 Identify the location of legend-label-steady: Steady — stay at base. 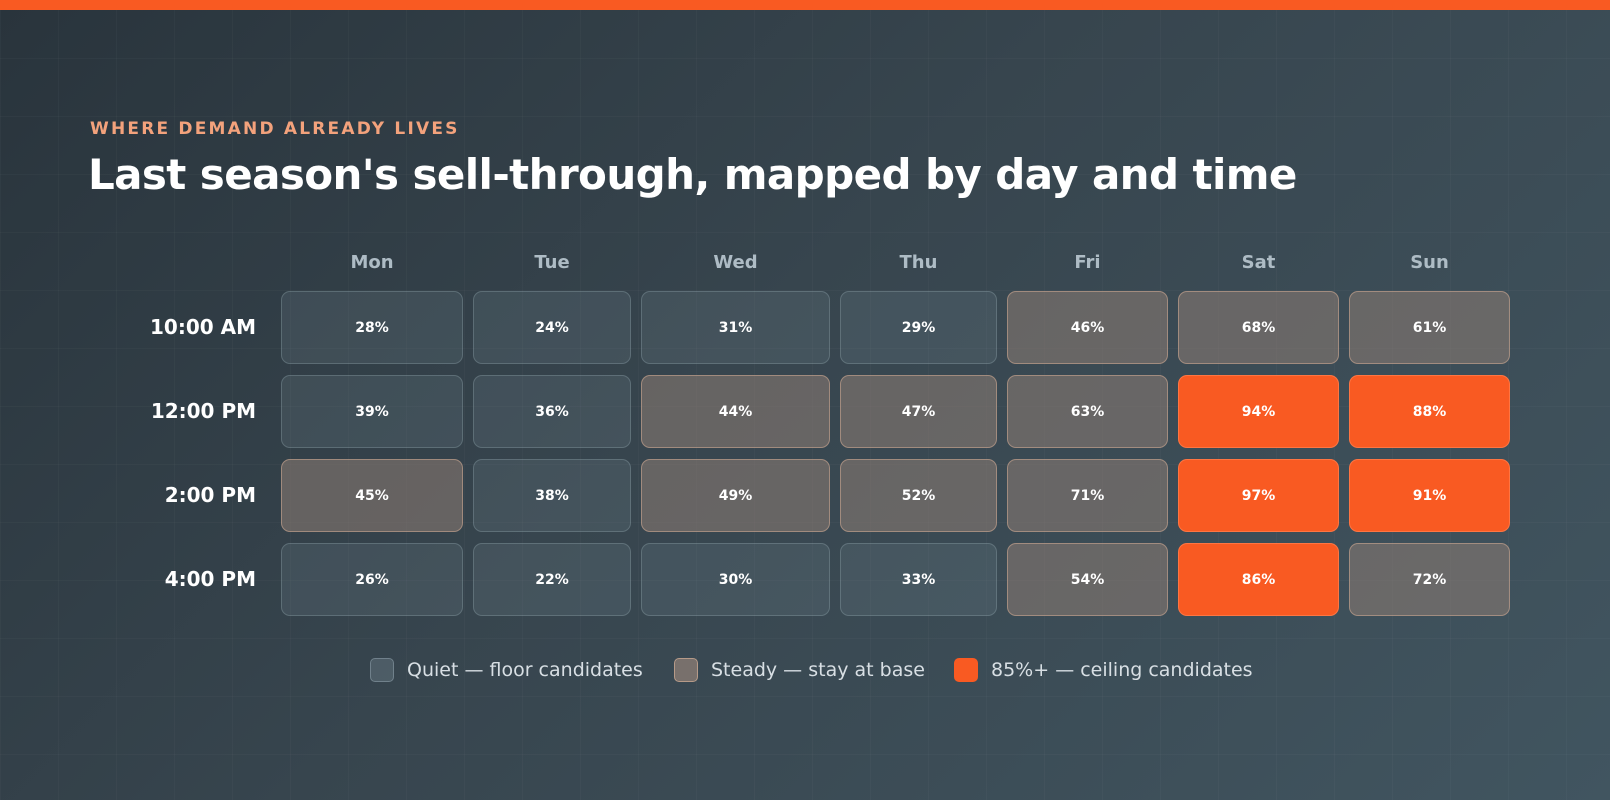
(818, 670).